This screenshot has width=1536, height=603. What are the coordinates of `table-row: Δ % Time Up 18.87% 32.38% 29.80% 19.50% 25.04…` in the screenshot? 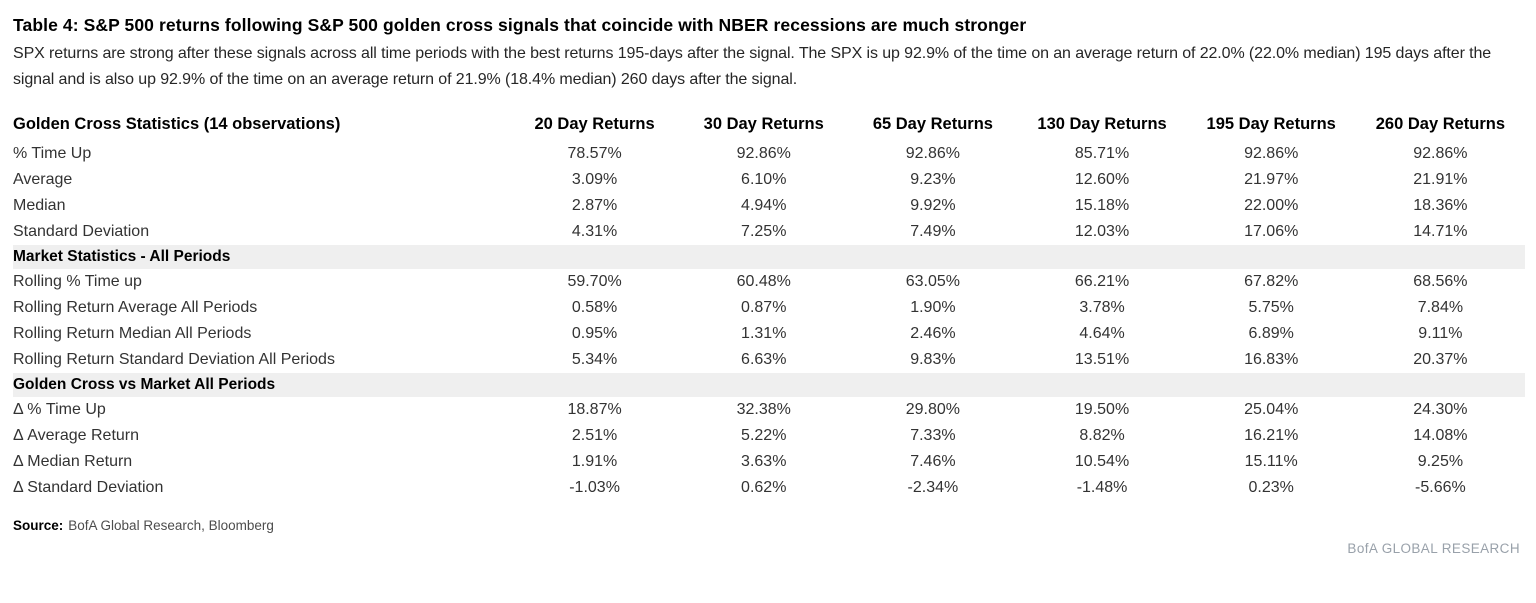 It's located at (769, 410).